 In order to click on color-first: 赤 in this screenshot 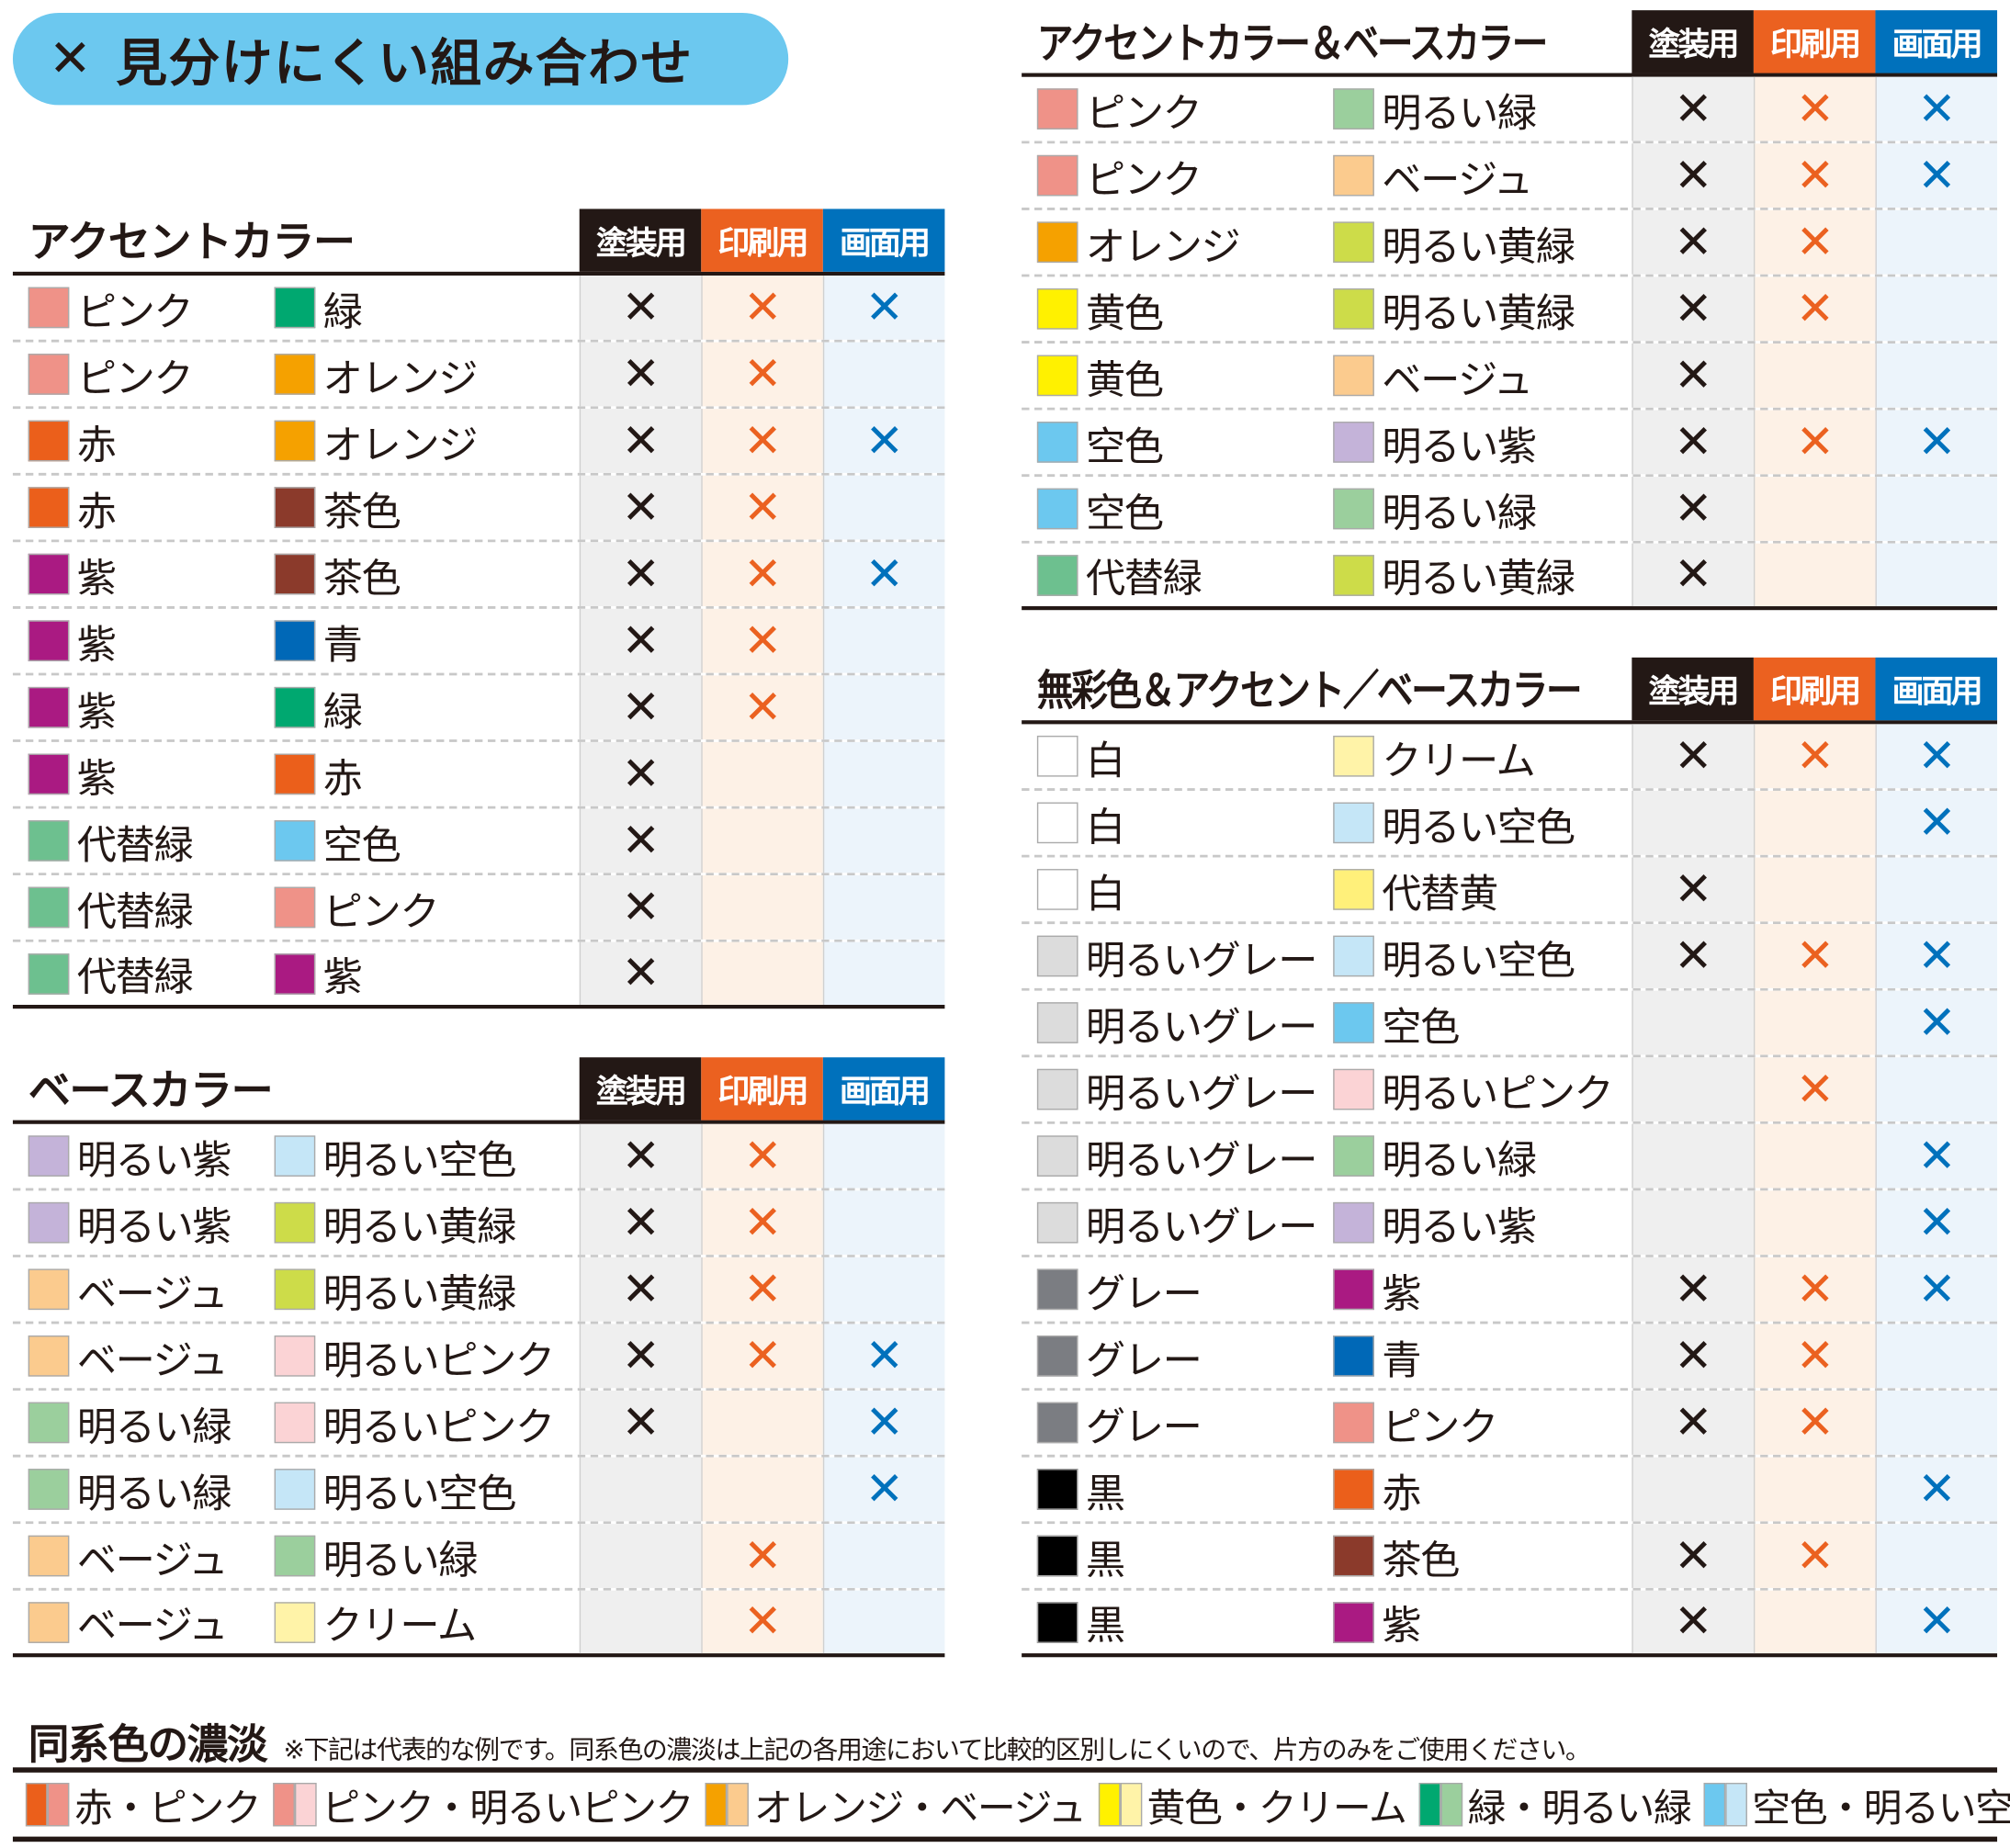, I will do `click(72, 441)`.